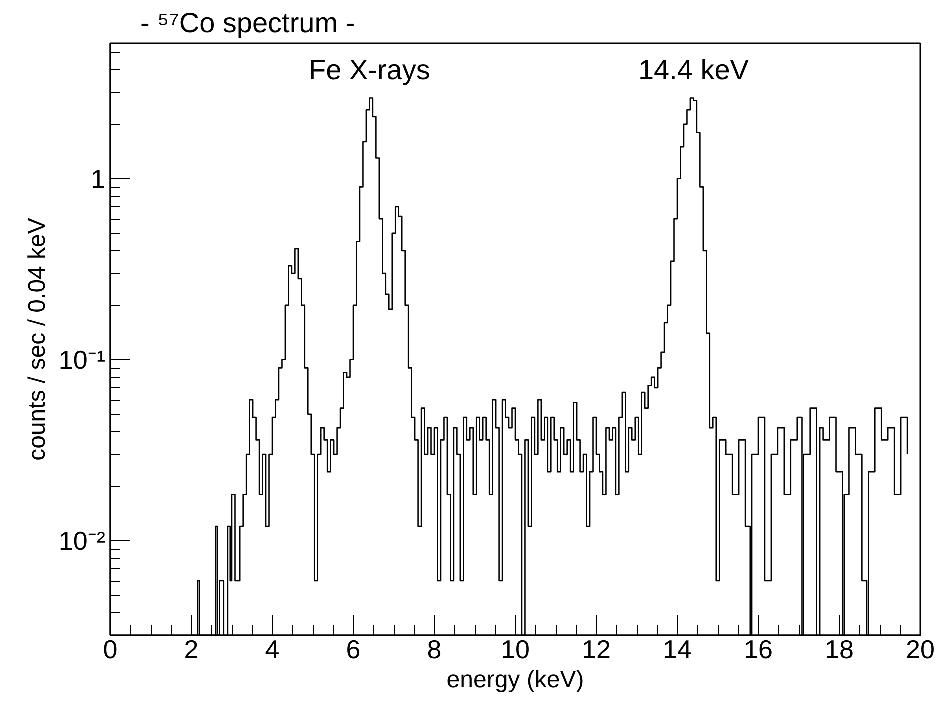  I want to click on x-tick-label: 18, so click(839, 649).